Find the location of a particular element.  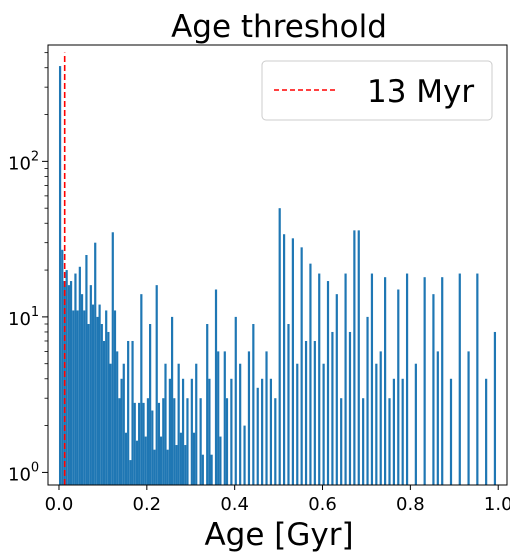

x-tick-label-3: 0.6 is located at coordinates (322, 504).